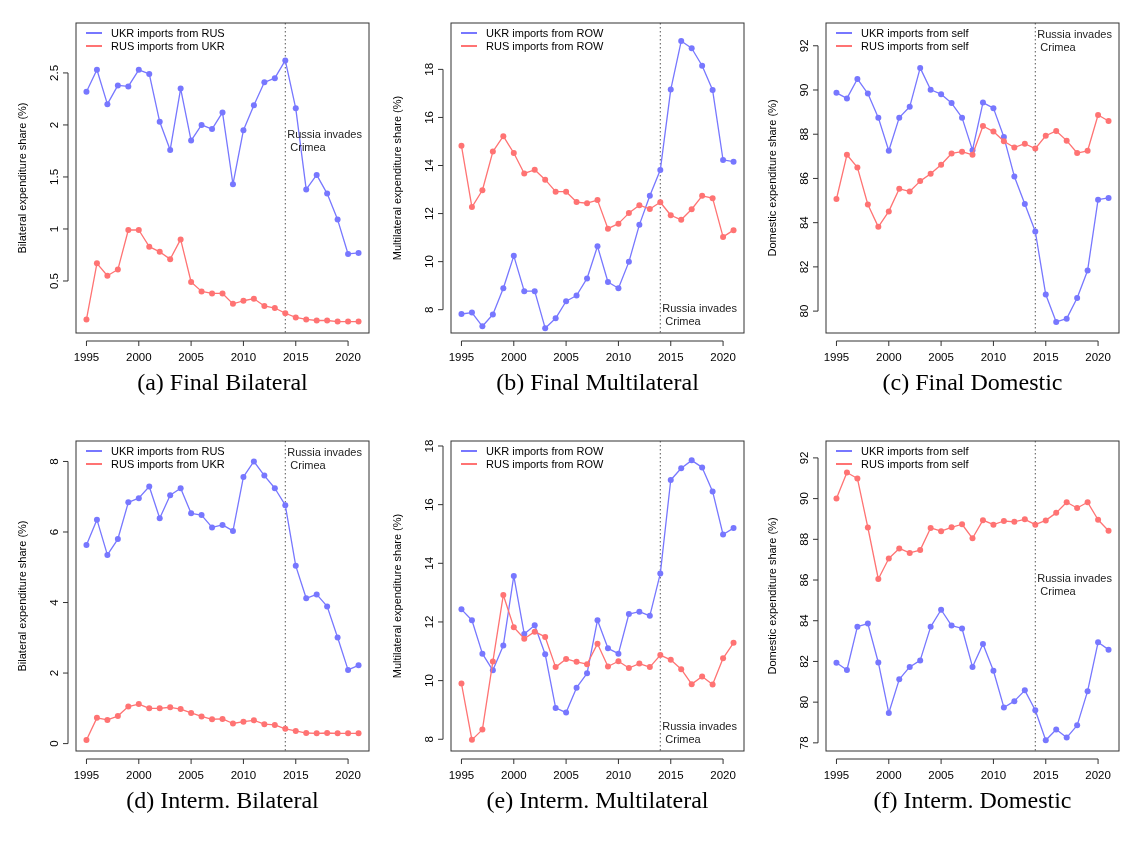 The width and height of the screenshot is (1145, 852). What do you see at coordinates (54, 229) in the screenshot?
I see `y-tick-label: 1` at bounding box center [54, 229].